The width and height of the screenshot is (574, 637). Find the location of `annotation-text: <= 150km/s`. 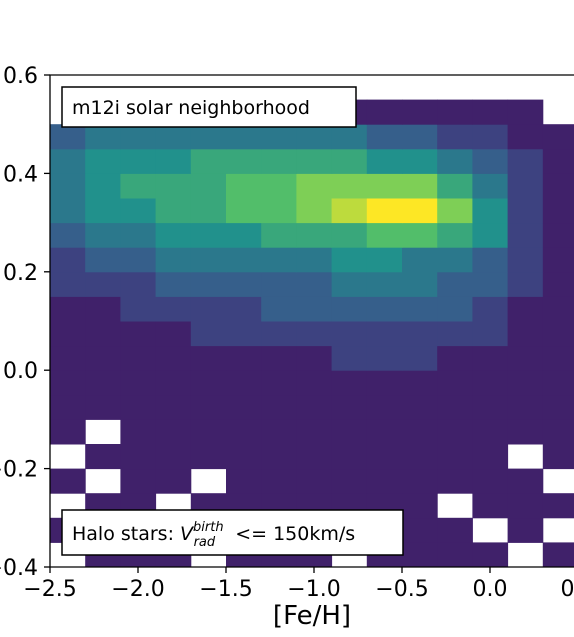

annotation-text: <= 150km/s is located at coordinates (292, 534).